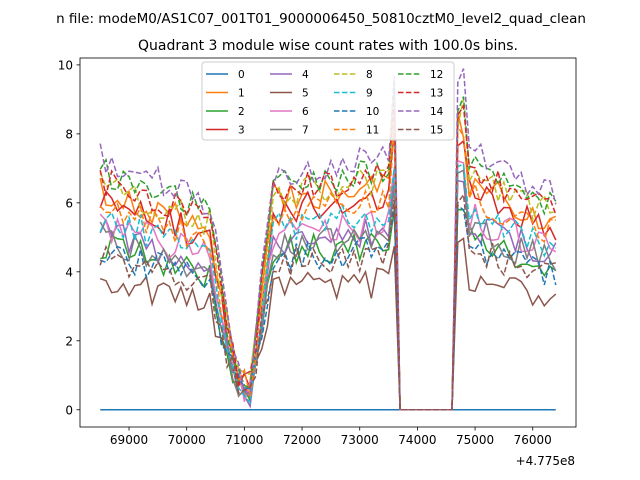  Describe the element at coordinates (328, 101) in the screenshot. I see `legend-box` at that location.